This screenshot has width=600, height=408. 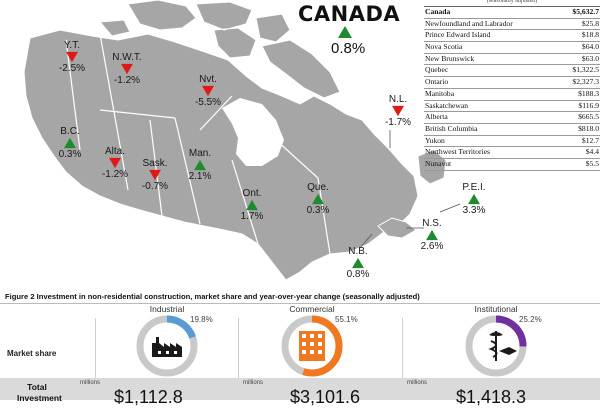 I want to click on province-label-nl: N.L. -1.7%, so click(x=398, y=111).